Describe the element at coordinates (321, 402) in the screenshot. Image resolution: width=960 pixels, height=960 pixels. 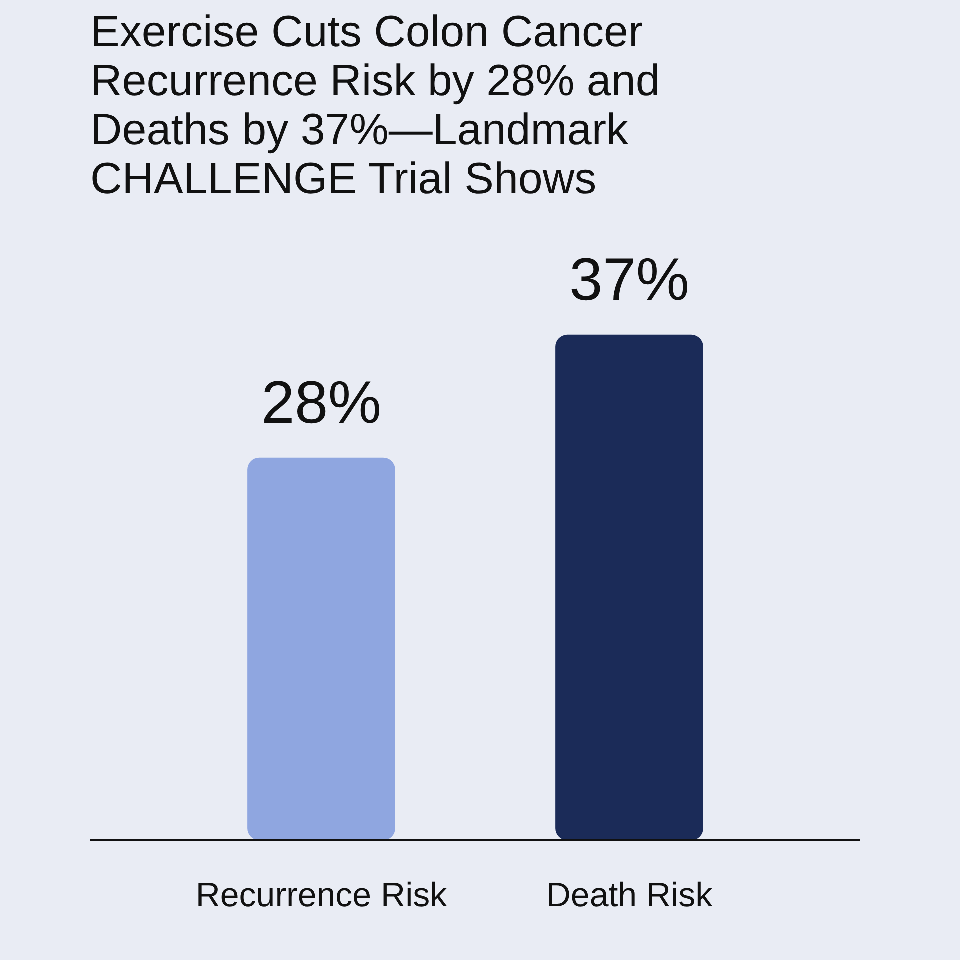
I see `data-label: 28%` at that location.